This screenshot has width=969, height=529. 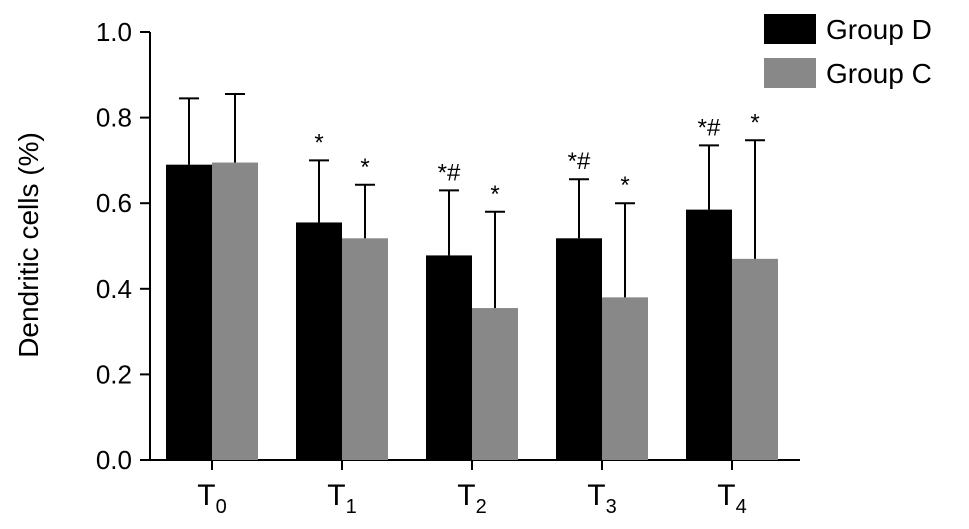 I want to click on legend: Group D Group C, so click(x=848, y=51).